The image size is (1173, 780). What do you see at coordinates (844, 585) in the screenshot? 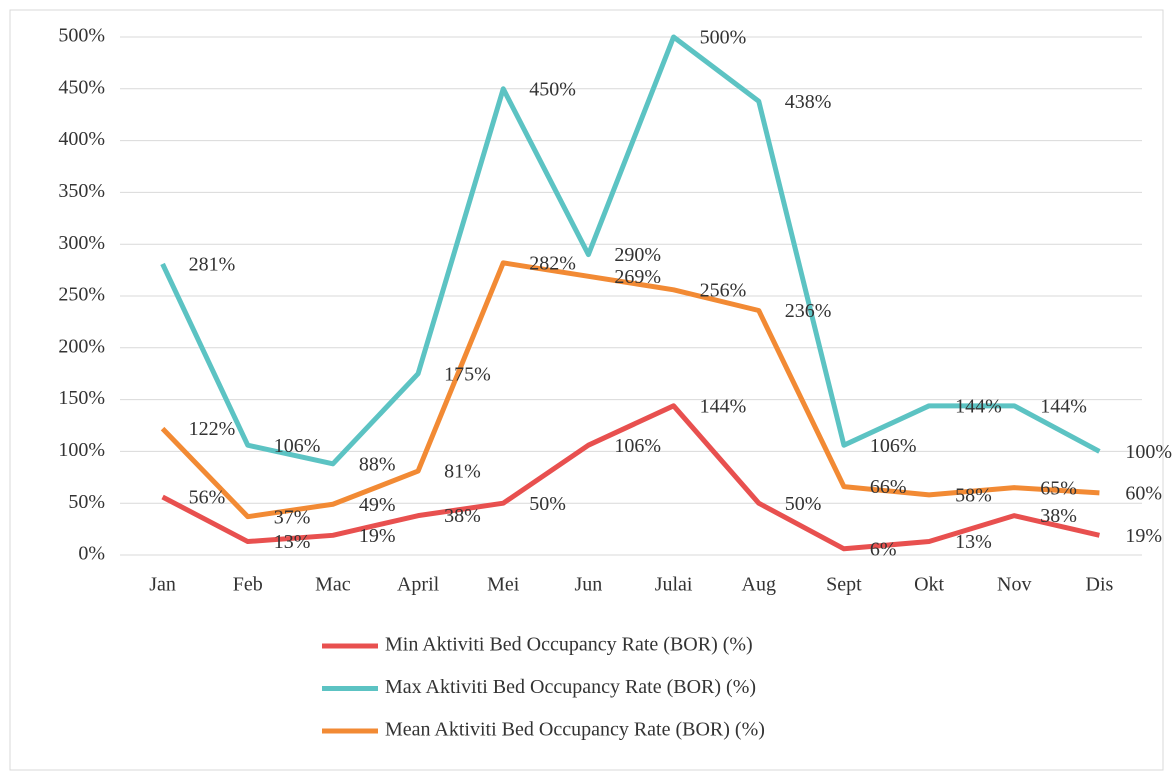
I see `x-tick-label: Sept` at bounding box center [844, 585].